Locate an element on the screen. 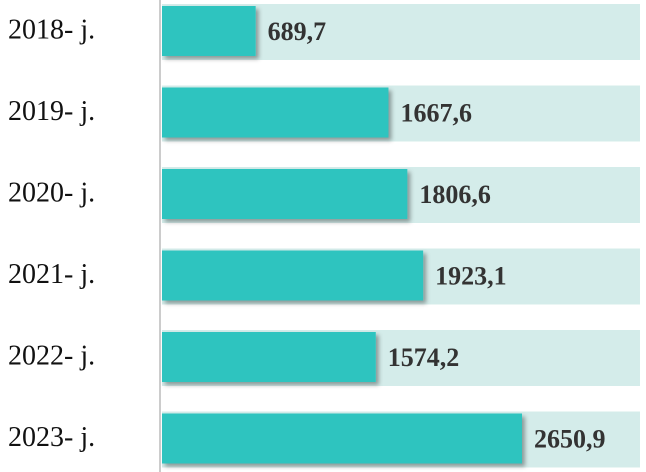 This screenshot has height=472, width=646. x-tick-label: 2019- j. is located at coordinates (51, 111).